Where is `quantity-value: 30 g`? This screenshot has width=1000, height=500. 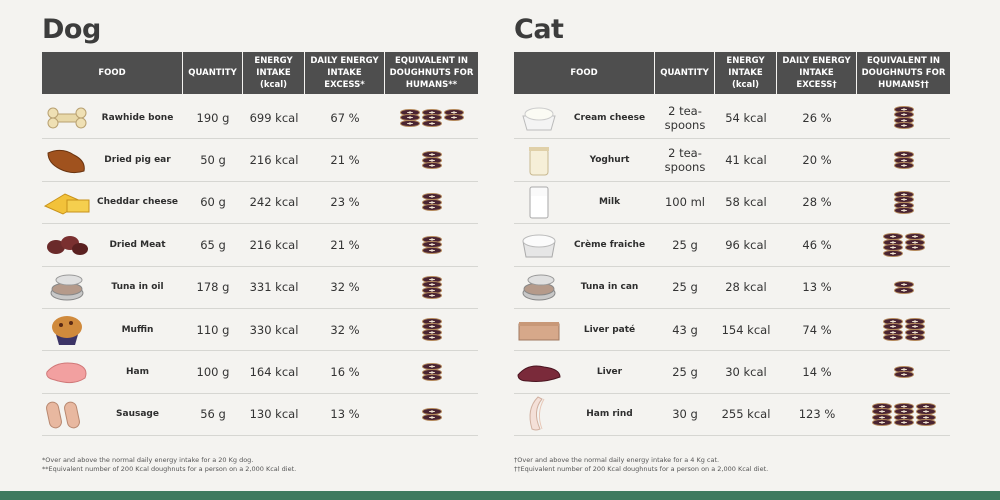 quantity-value: 30 g is located at coordinates (685, 414).